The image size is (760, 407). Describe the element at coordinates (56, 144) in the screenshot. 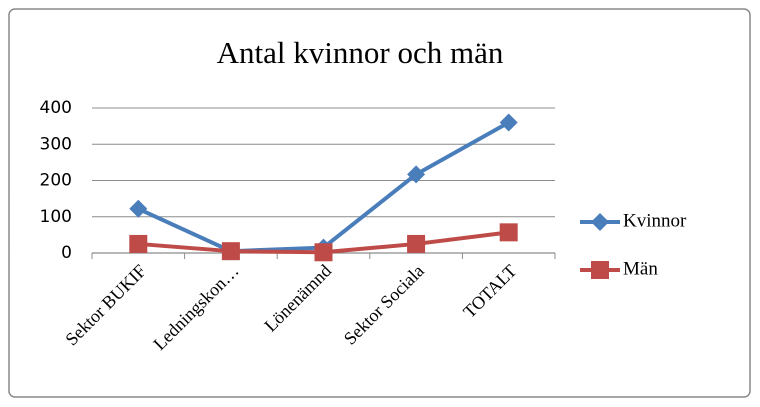

I see `y-tick-label: 300` at that location.